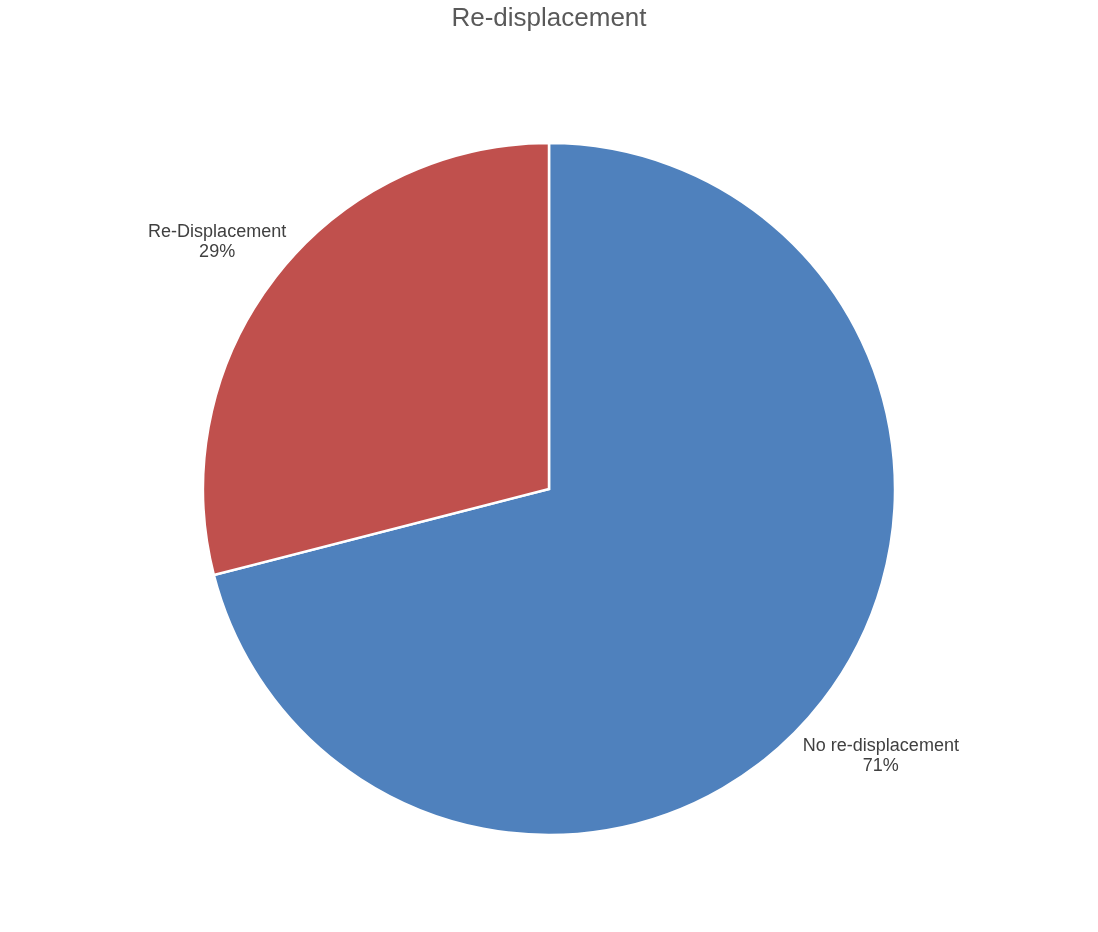 This screenshot has width=1098, height=932. What do you see at coordinates (217, 250) in the screenshot?
I see `data-label: 29%` at bounding box center [217, 250].